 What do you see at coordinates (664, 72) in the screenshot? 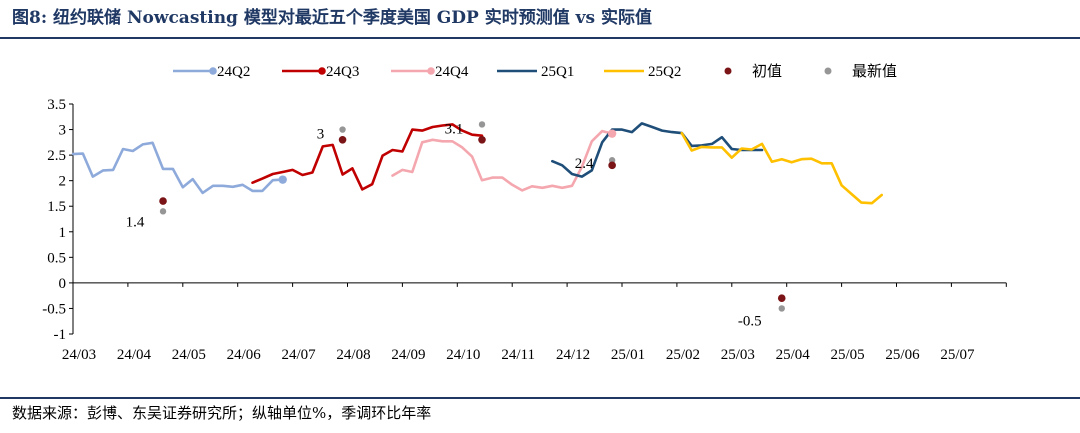
I see `legend-label: 25Q2` at bounding box center [664, 72].